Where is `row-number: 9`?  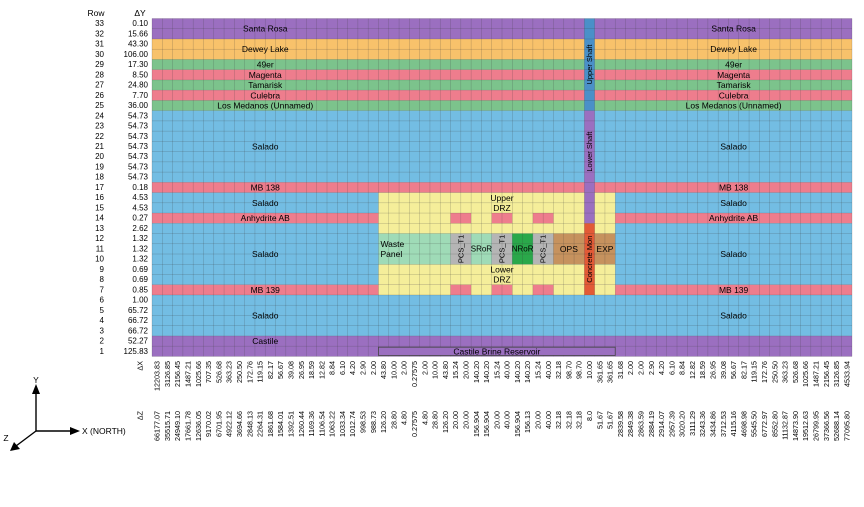 row-number: 9 is located at coordinates (102, 269).